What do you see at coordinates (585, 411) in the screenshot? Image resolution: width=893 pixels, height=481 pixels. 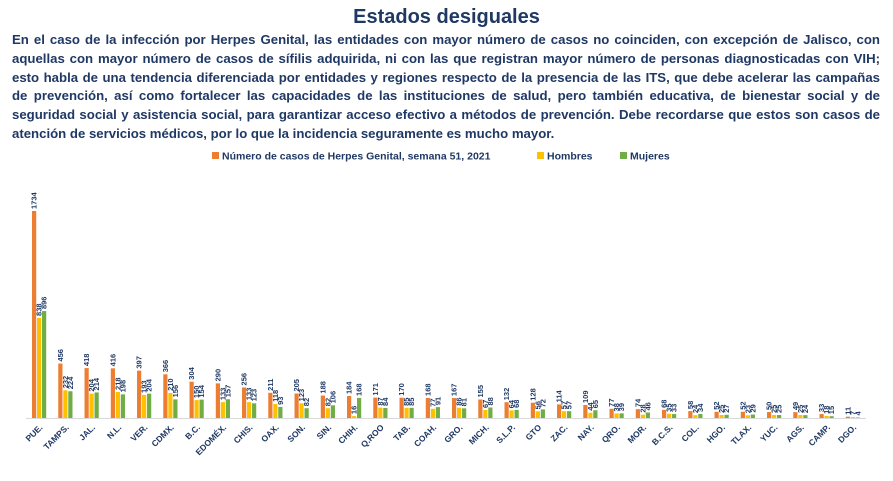 I see `bar-nay-s1` at bounding box center [585, 411].